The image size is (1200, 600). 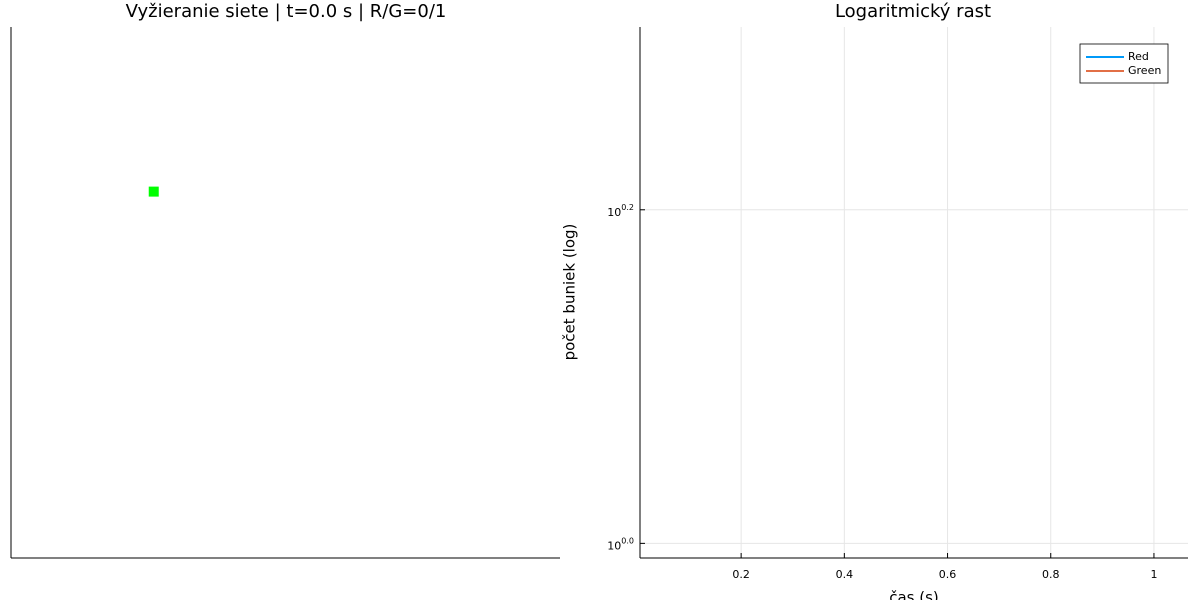 What do you see at coordinates (627, 206) in the screenshot?
I see `tick-exponent: 0.2` at bounding box center [627, 206].